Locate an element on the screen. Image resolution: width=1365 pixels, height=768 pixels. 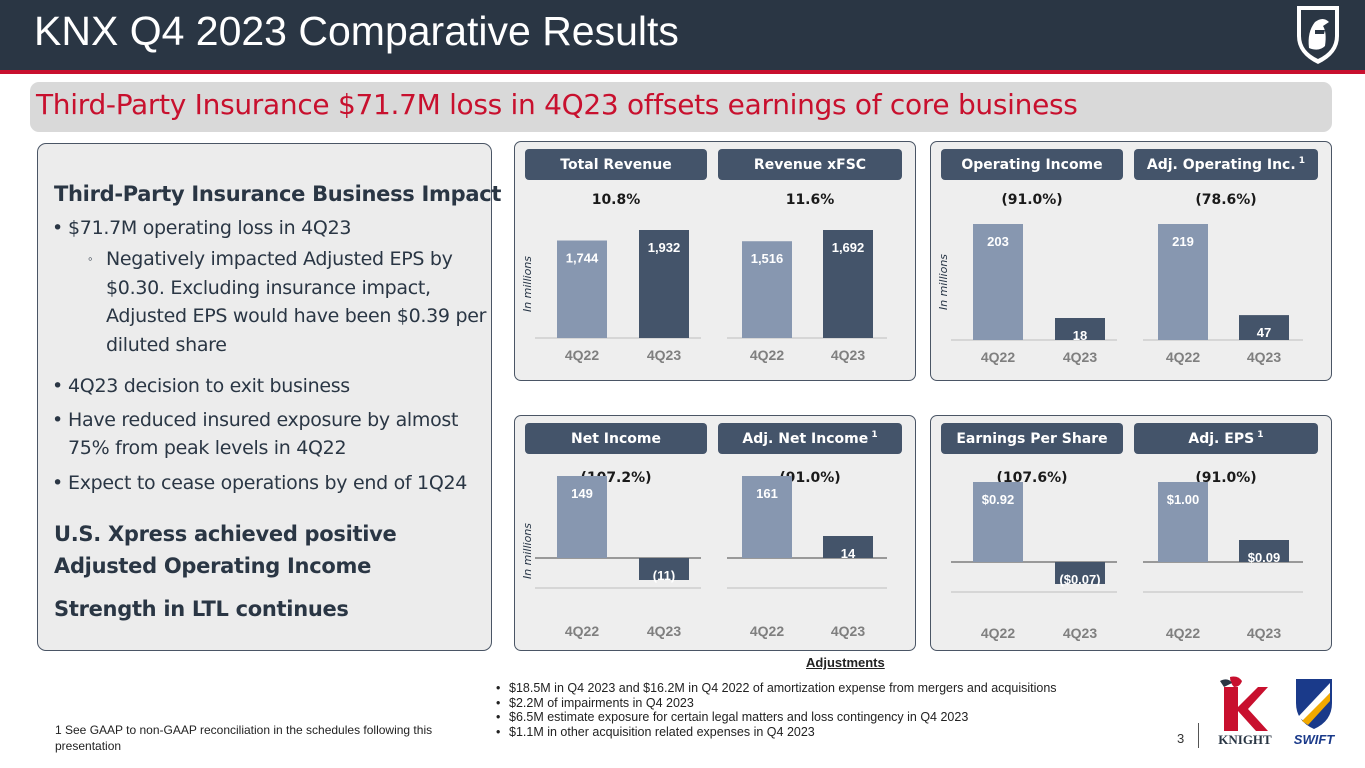
knight-helmet-logo-icon is located at coordinates (1318, 35).